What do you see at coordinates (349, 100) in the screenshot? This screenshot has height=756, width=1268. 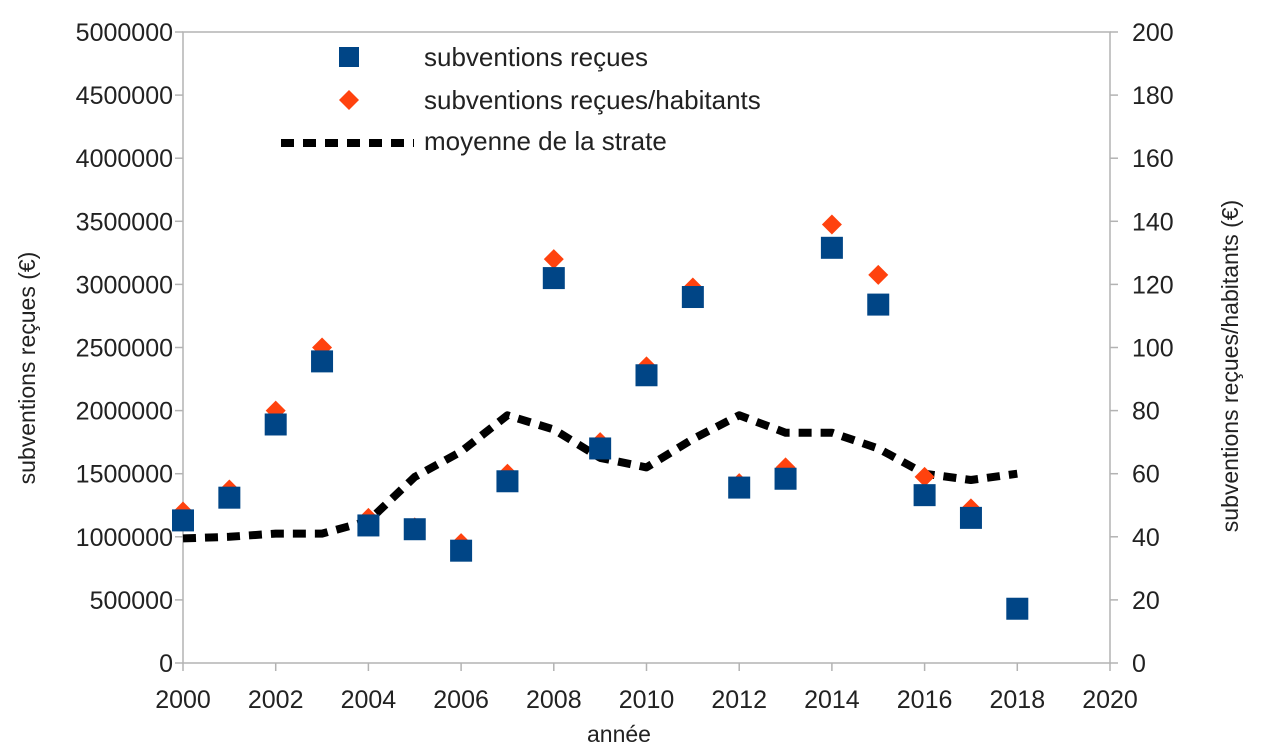 I see `legend-marker-diamond` at bounding box center [349, 100].